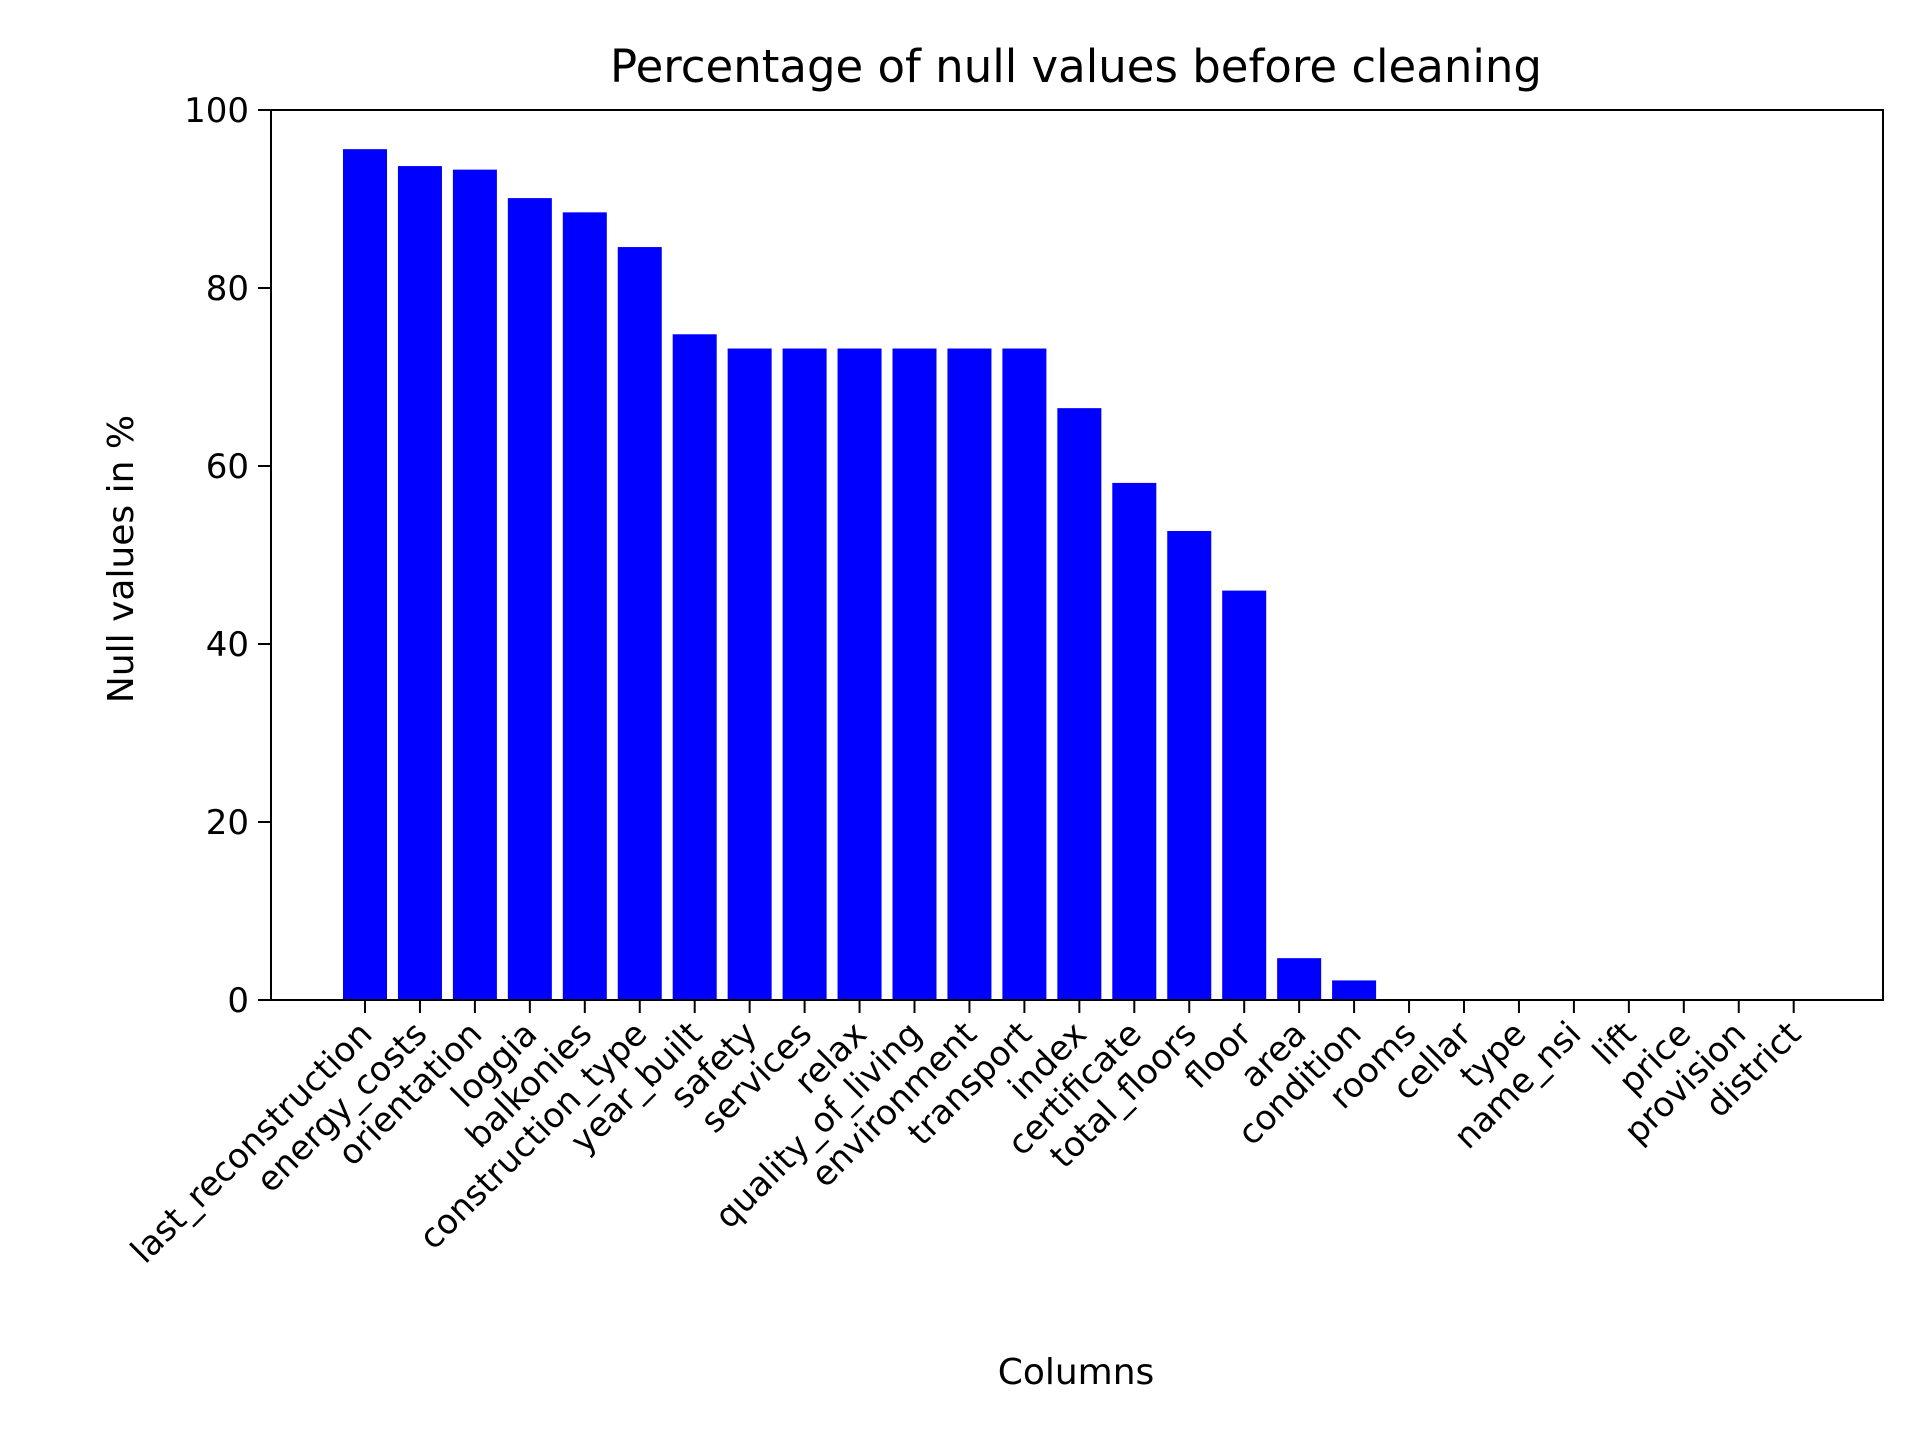  What do you see at coordinates (969, 674) in the screenshot?
I see `bar-environment` at bounding box center [969, 674].